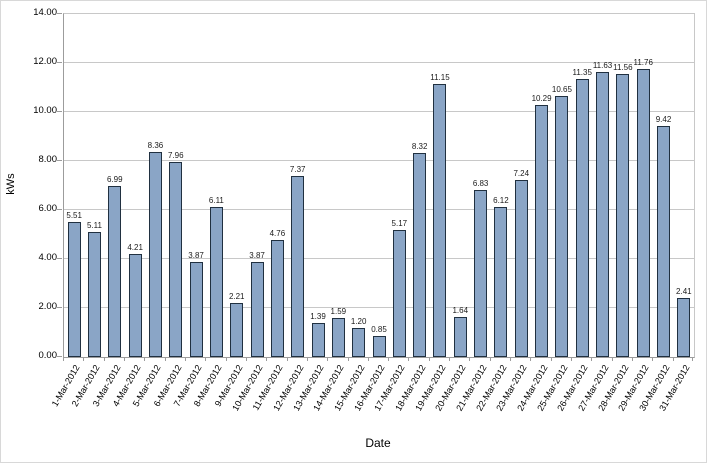 The height and width of the screenshot is (463, 707). Describe the element at coordinates (45, 61) in the screenshot. I see `y-tick-label: 12.00` at that location.